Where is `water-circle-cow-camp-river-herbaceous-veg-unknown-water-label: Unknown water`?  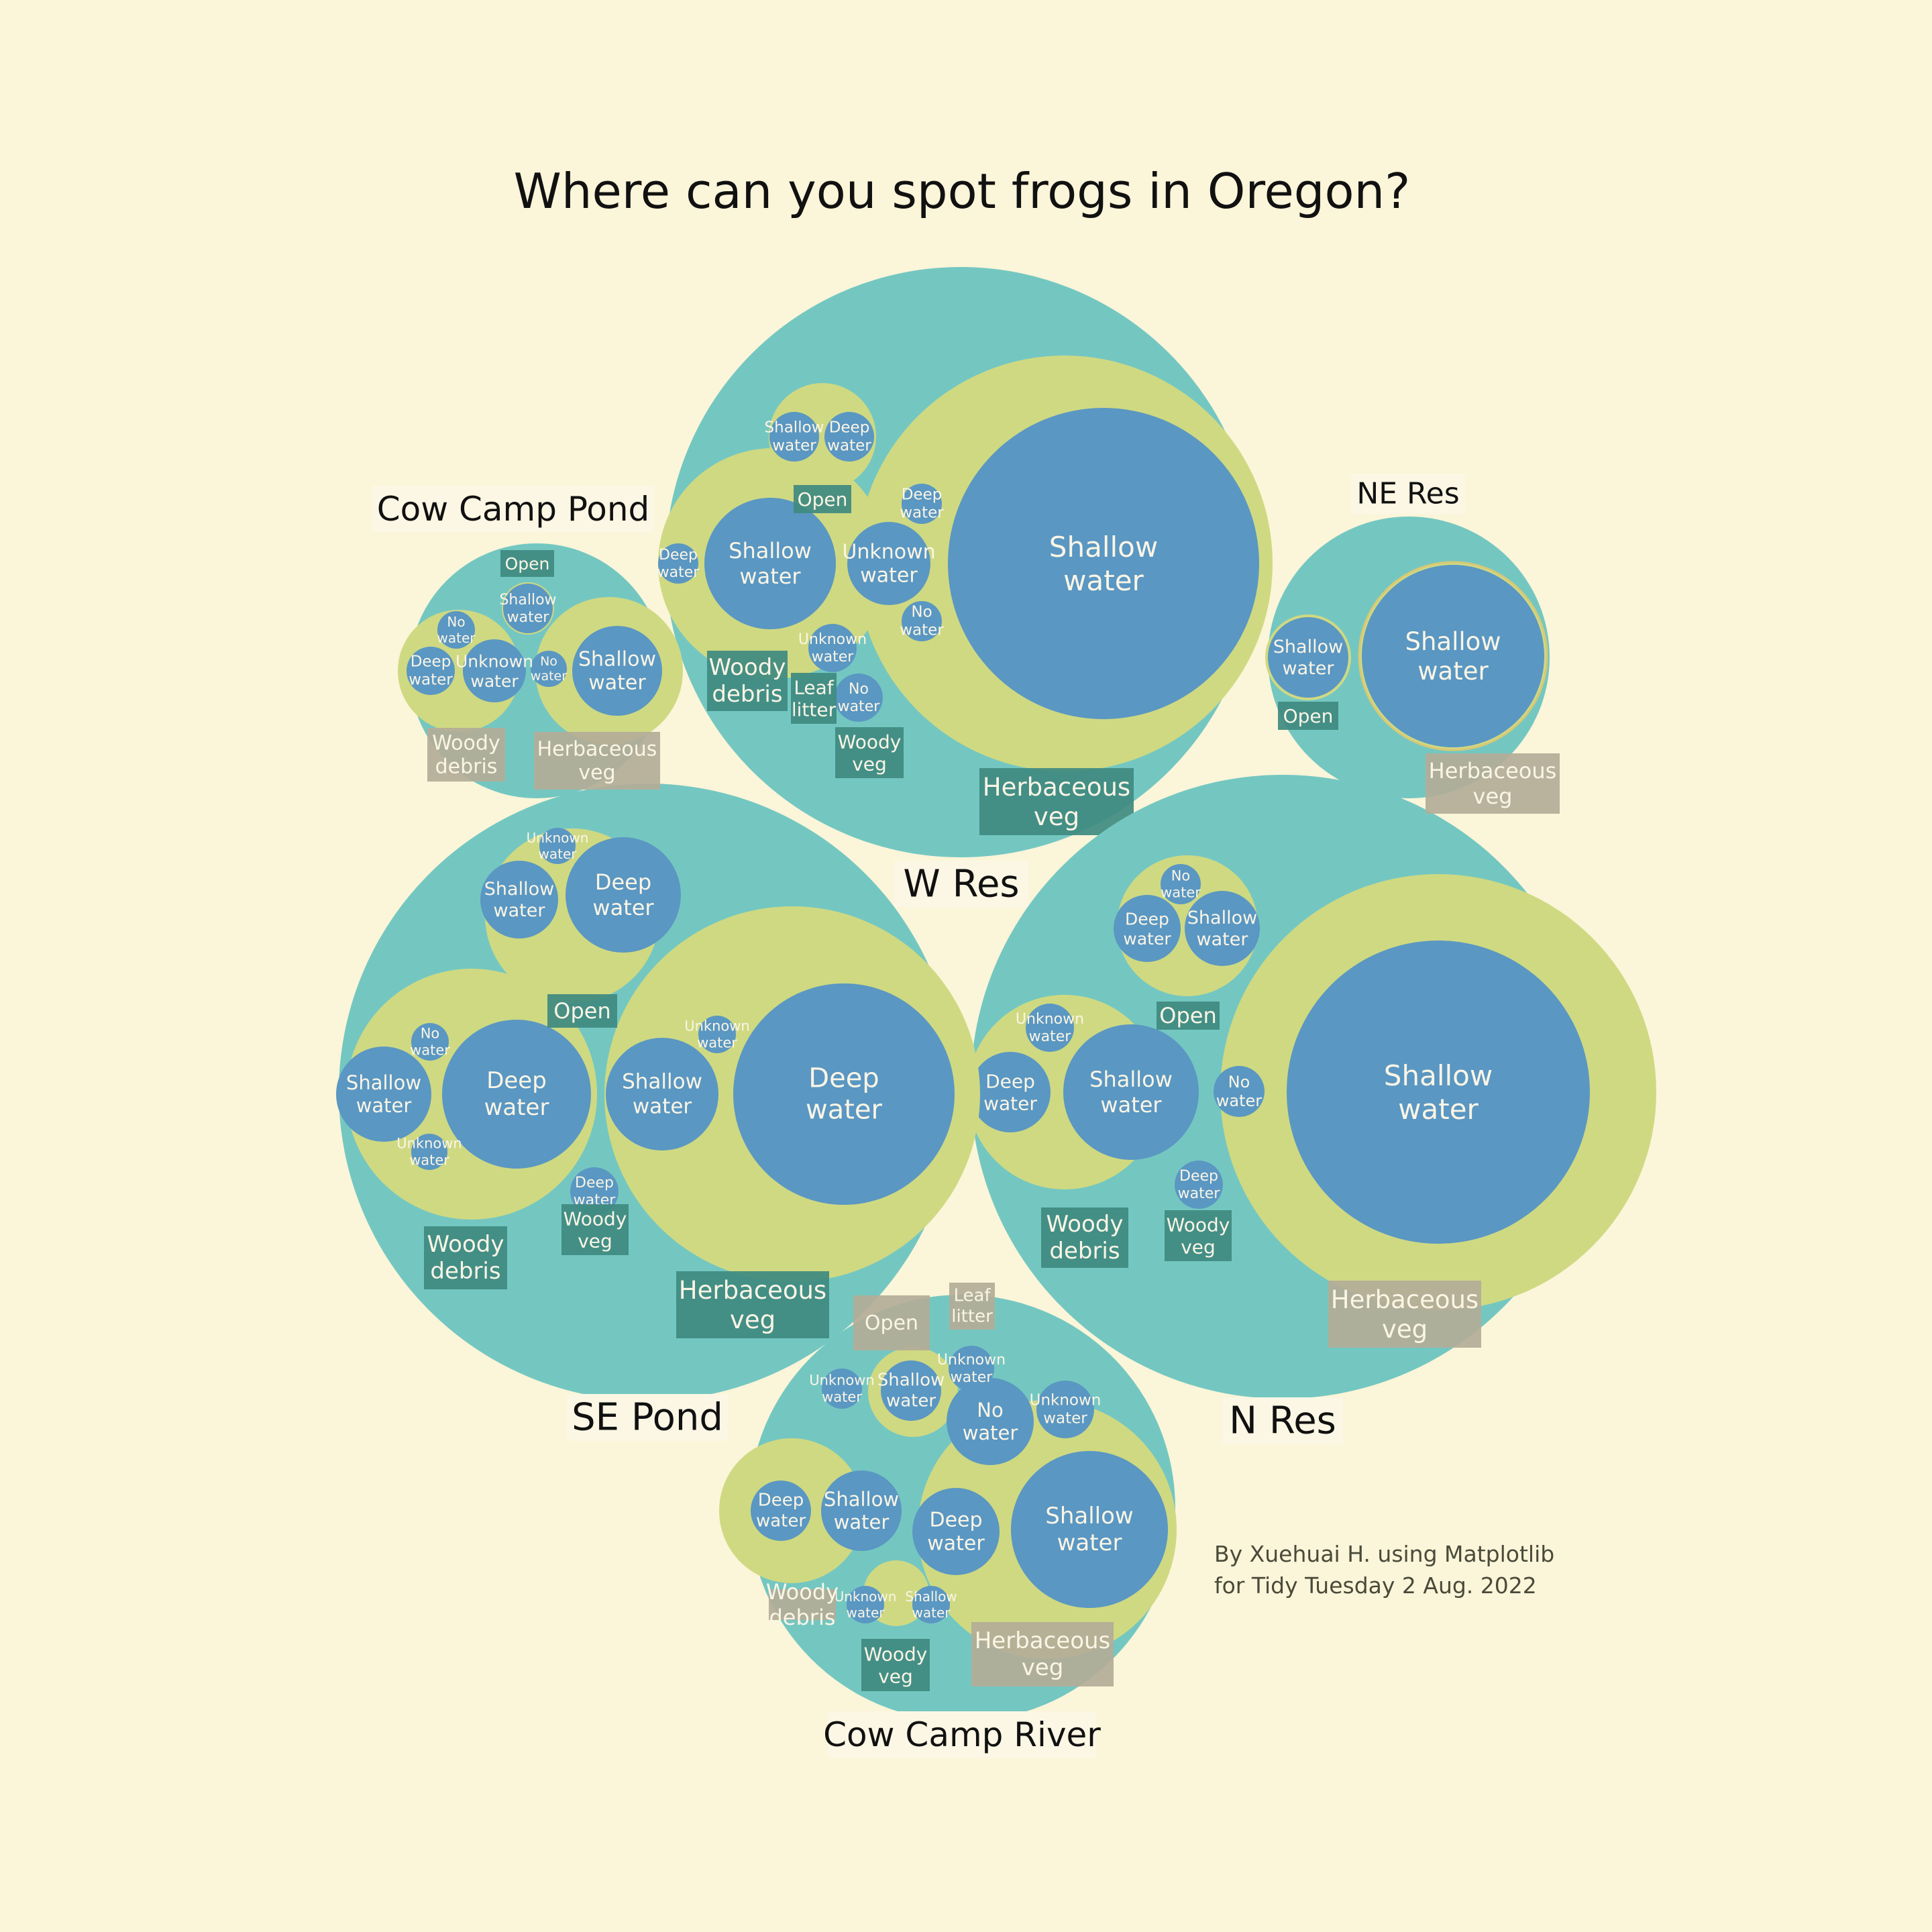
water-circle-cow-camp-river-herbaceous-veg-unknown-water-label: Unknown water is located at coordinates (1066, 1409).